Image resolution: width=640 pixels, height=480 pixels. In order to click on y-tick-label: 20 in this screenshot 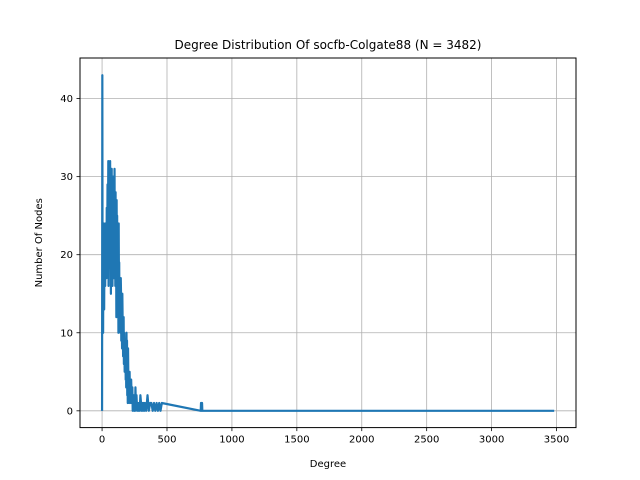, I will do `click(66, 255)`.